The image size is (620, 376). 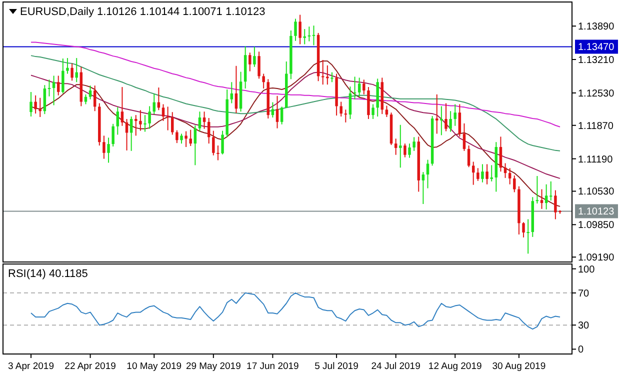 What do you see at coordinates (596, 94) in the screenshot?
I see `y-tick-label: 1.12530` at bounding box center [596, 94].